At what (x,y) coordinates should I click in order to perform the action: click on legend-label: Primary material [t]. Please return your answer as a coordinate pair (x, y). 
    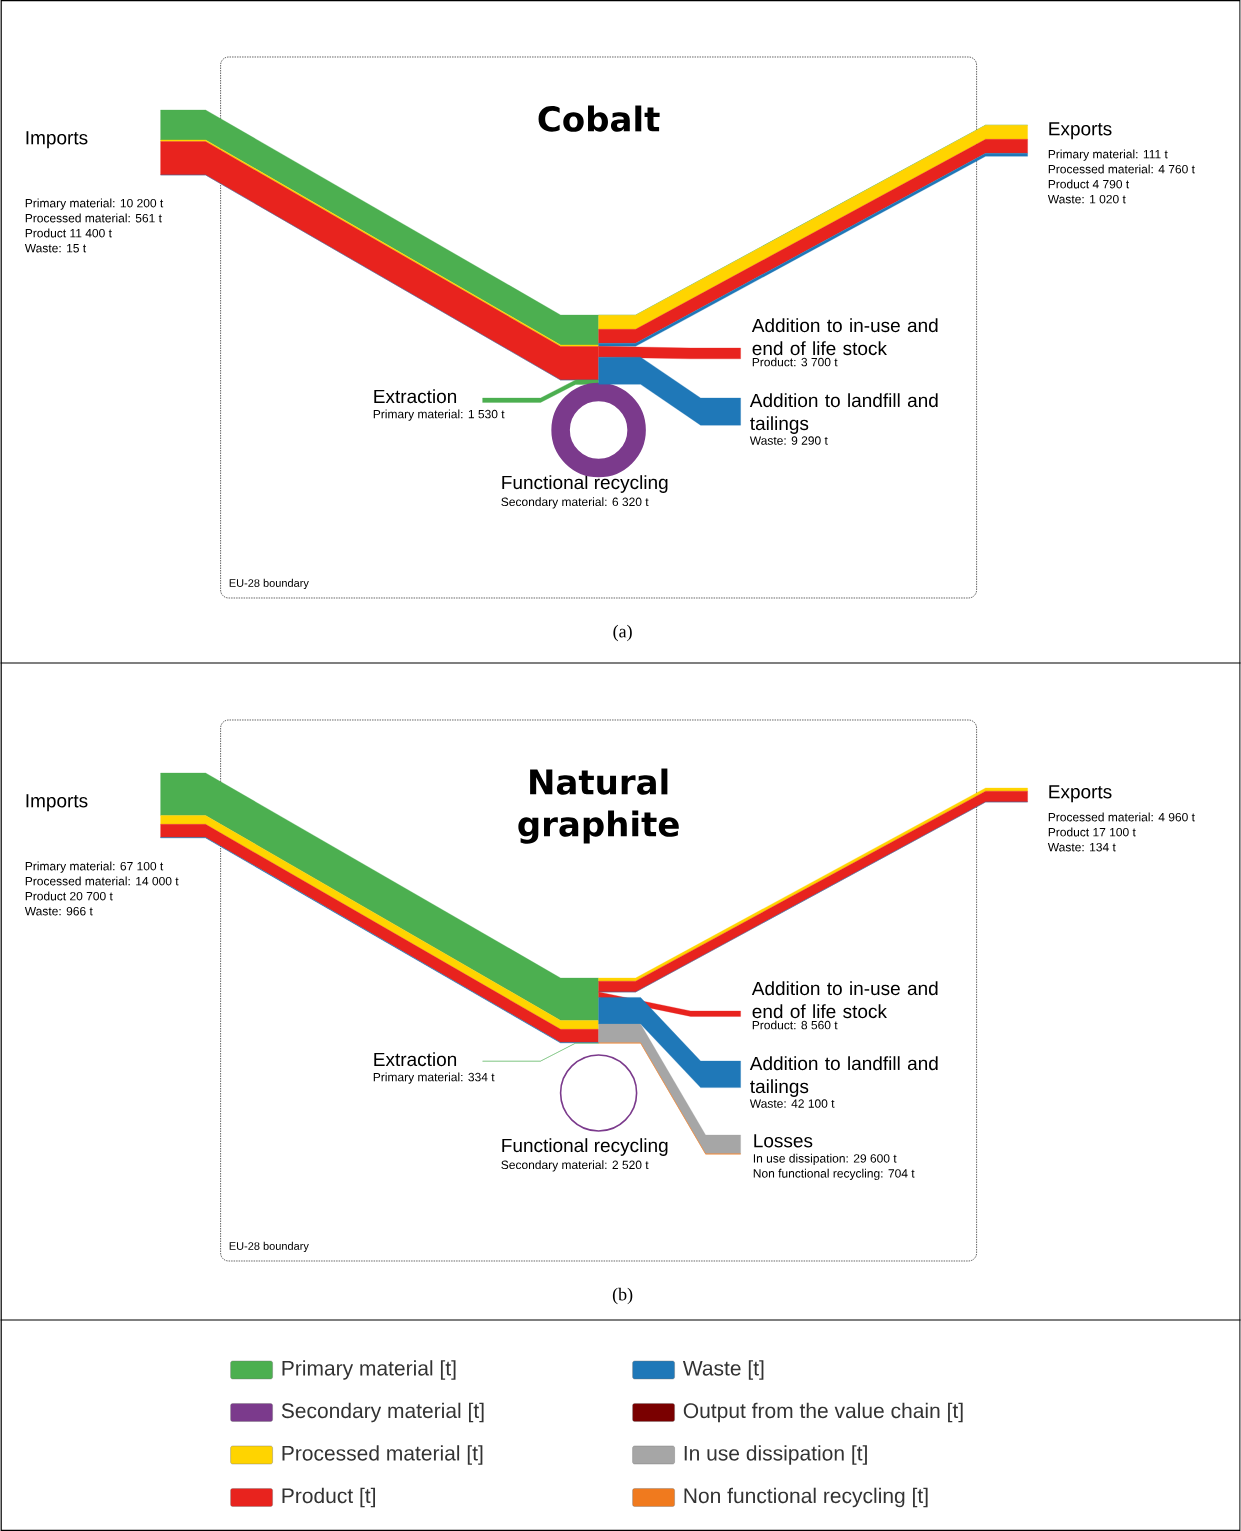
    Looking at the image, I should click on (369, 1370).